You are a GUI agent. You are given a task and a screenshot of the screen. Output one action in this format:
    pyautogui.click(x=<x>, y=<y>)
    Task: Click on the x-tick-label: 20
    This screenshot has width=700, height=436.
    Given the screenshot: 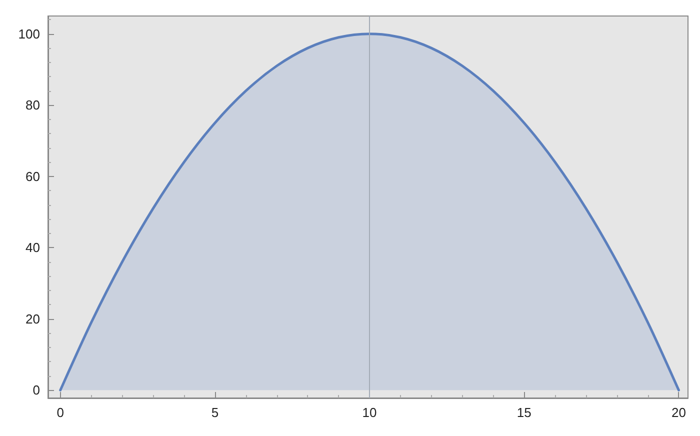 What is the action you would take?
    pyautogui.click(x=678, y=412)
    